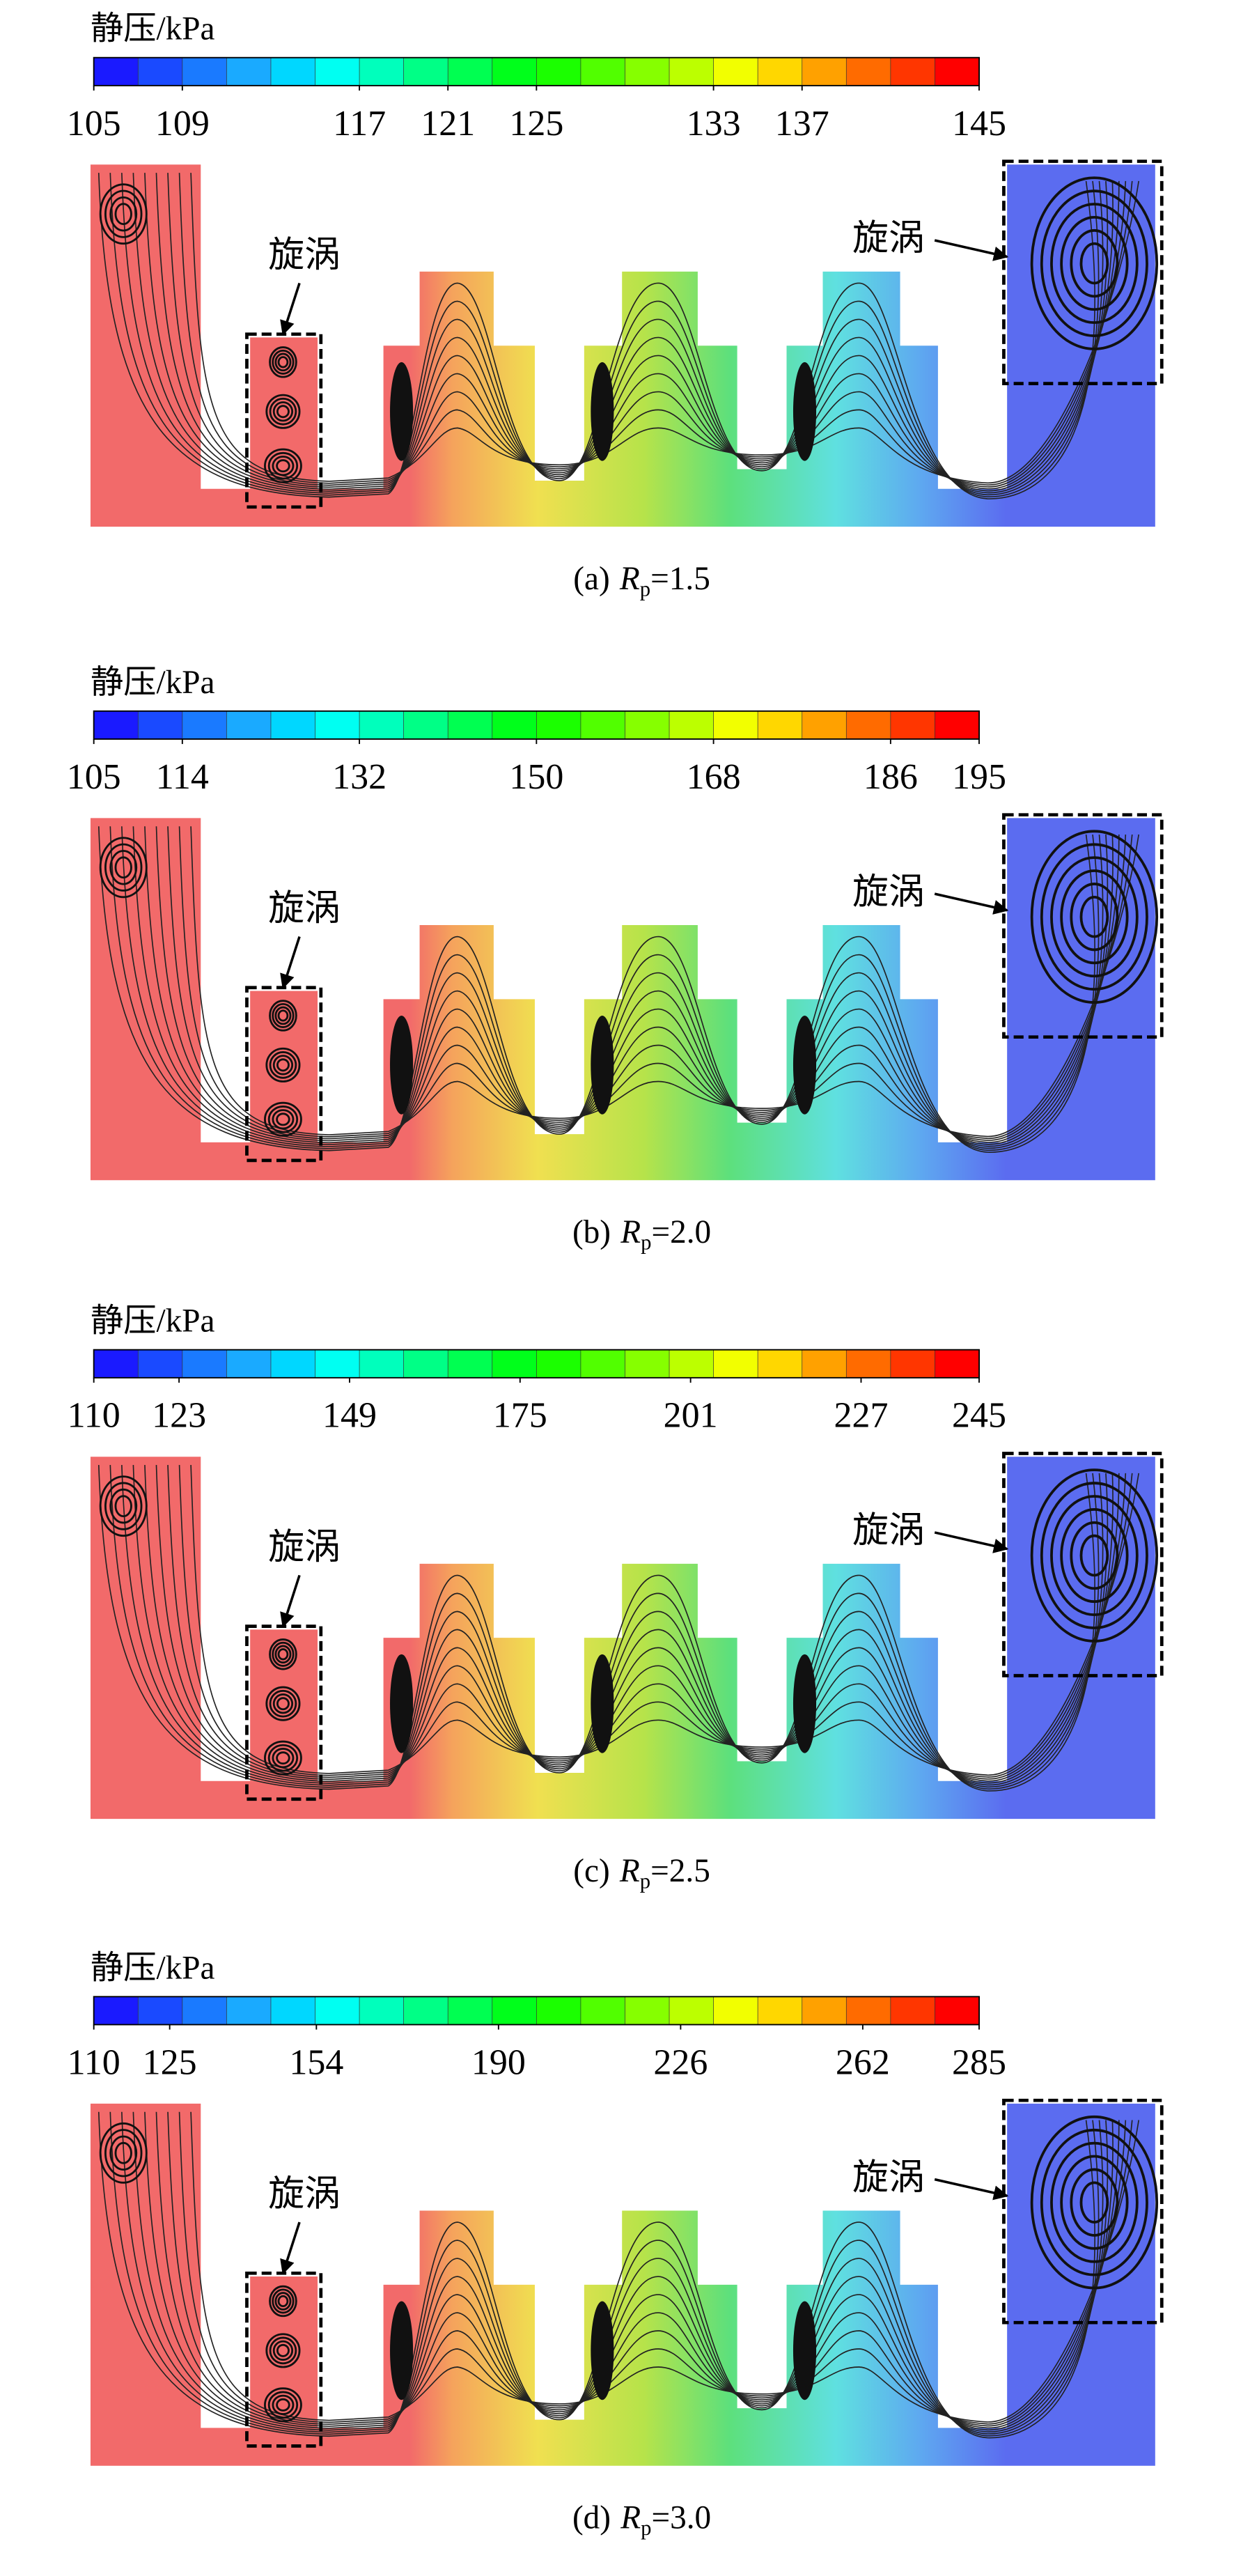 The width and height of the screenshot is (1234, 2576). Describe the element at coordinates (536, 123) in the screenshot. I see `colorbar-tick-label: 125` at that location.